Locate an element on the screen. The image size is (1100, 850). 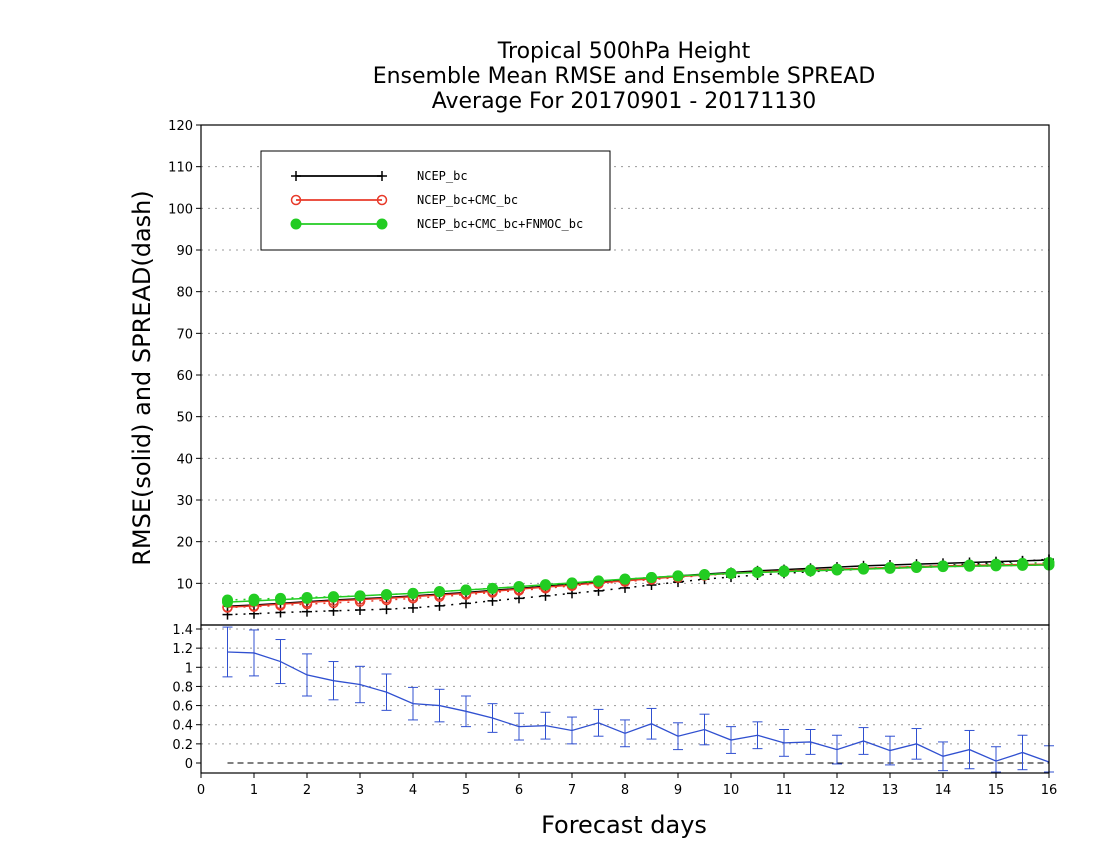
xtick-label: 4 is located at coordinates (413, 790).